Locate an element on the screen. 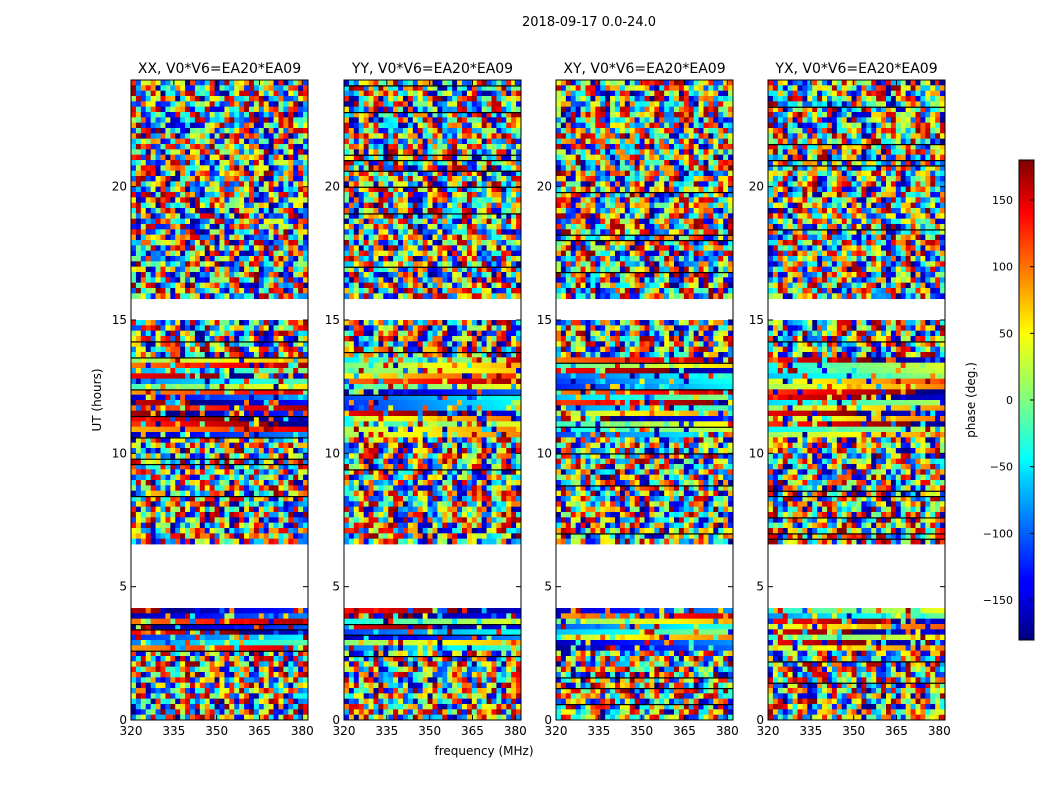  colorbar-tick-label: 0 is located at coordinates (1009, 400).